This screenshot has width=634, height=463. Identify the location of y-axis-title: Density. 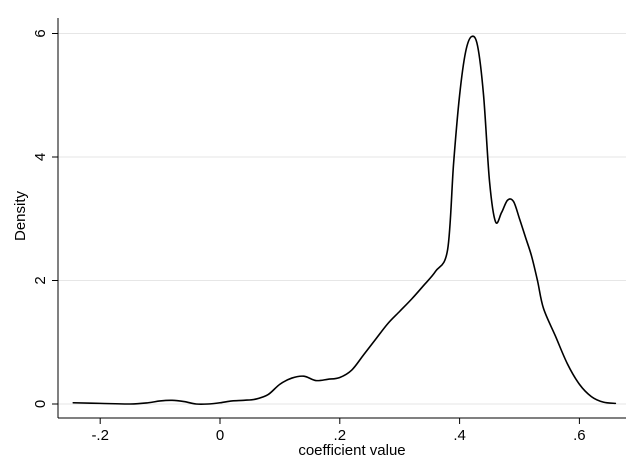
(20, 215).